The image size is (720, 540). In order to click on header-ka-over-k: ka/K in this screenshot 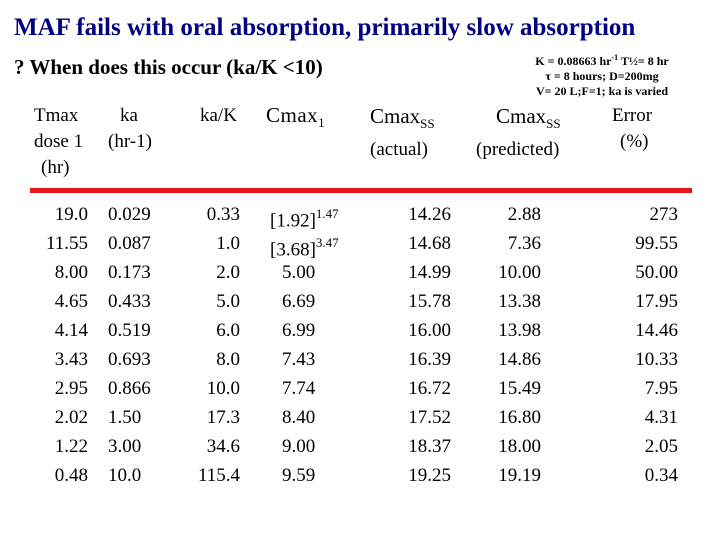, I will do `click(218, 115)`.